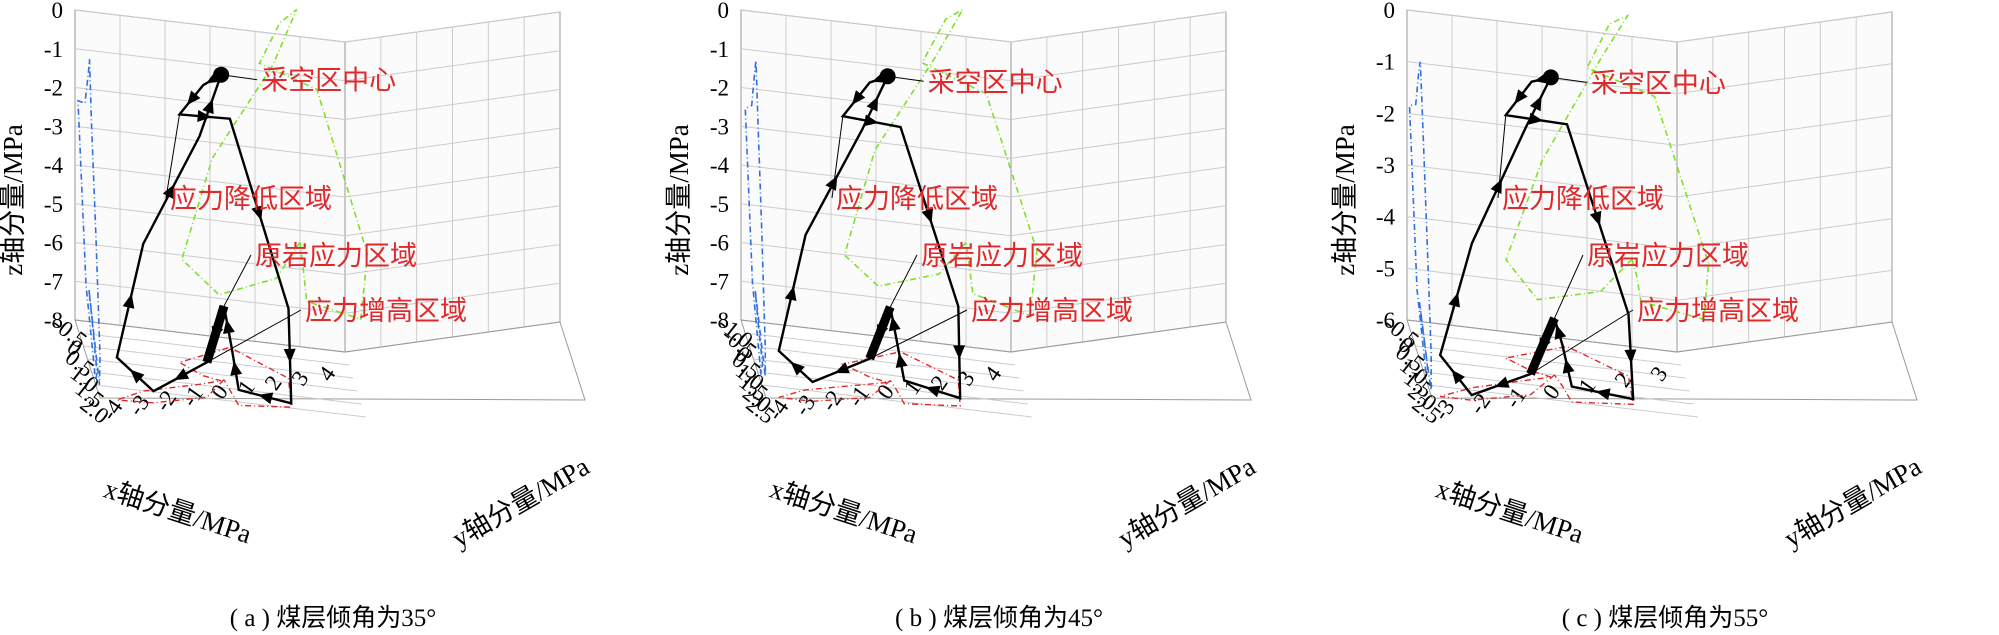 The height and width of the screenshot is (635, 1999). Describe the element at coordinates (14, 200) in the screenshot. I see `z-axis-label: z轴分量/MPa` at that location.